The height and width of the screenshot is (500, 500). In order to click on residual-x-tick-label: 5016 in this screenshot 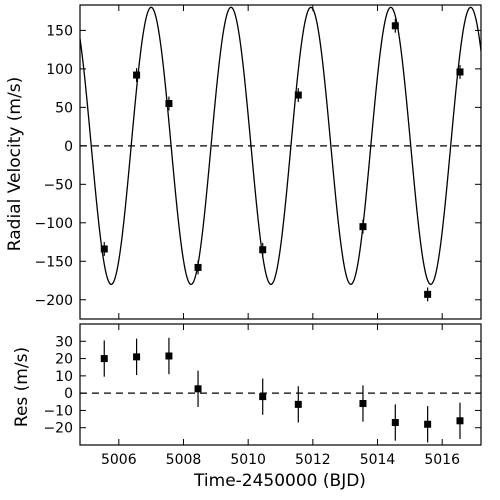, I will do `click(442, 460)`.